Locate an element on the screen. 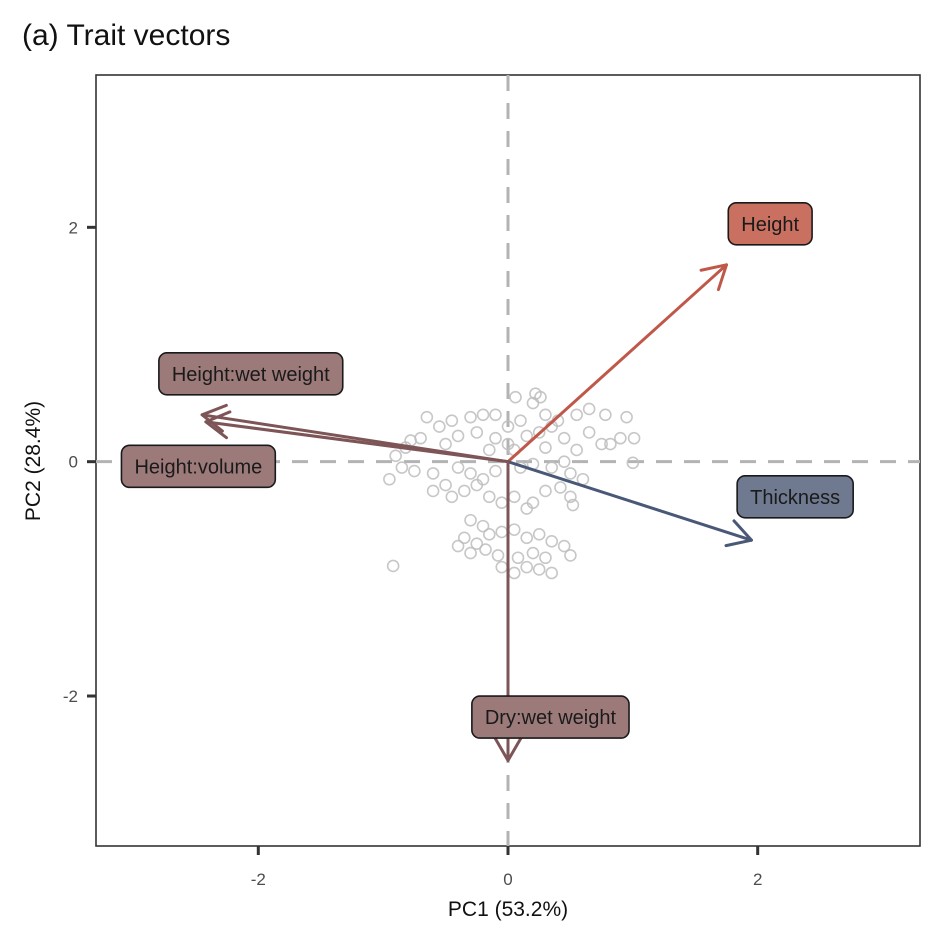 This screenshot has width=944, height=944. trait-label-text: Height is located at coordinates (770, 225).